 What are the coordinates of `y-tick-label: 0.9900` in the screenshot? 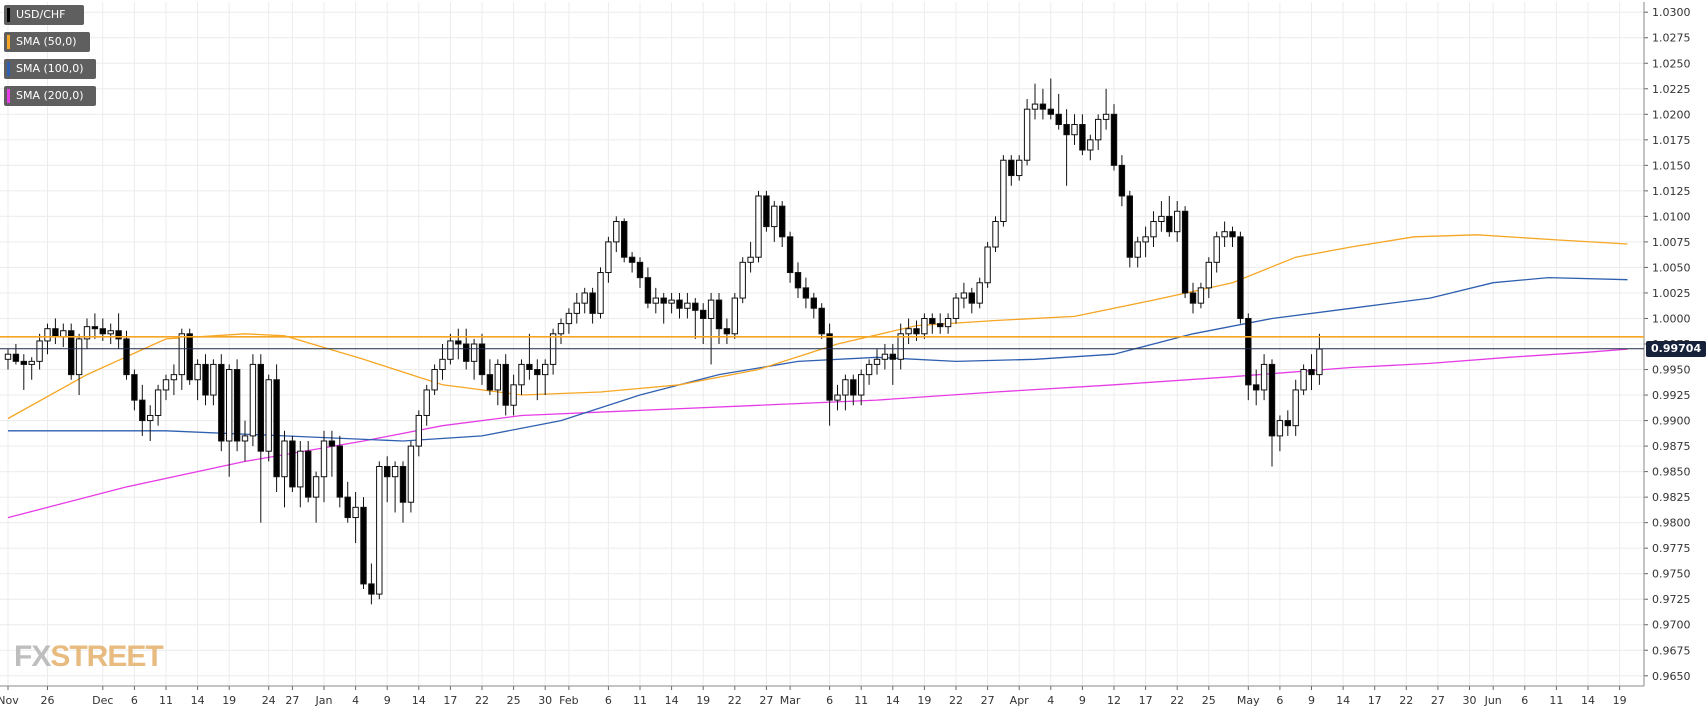 It's located at (1671, 421).